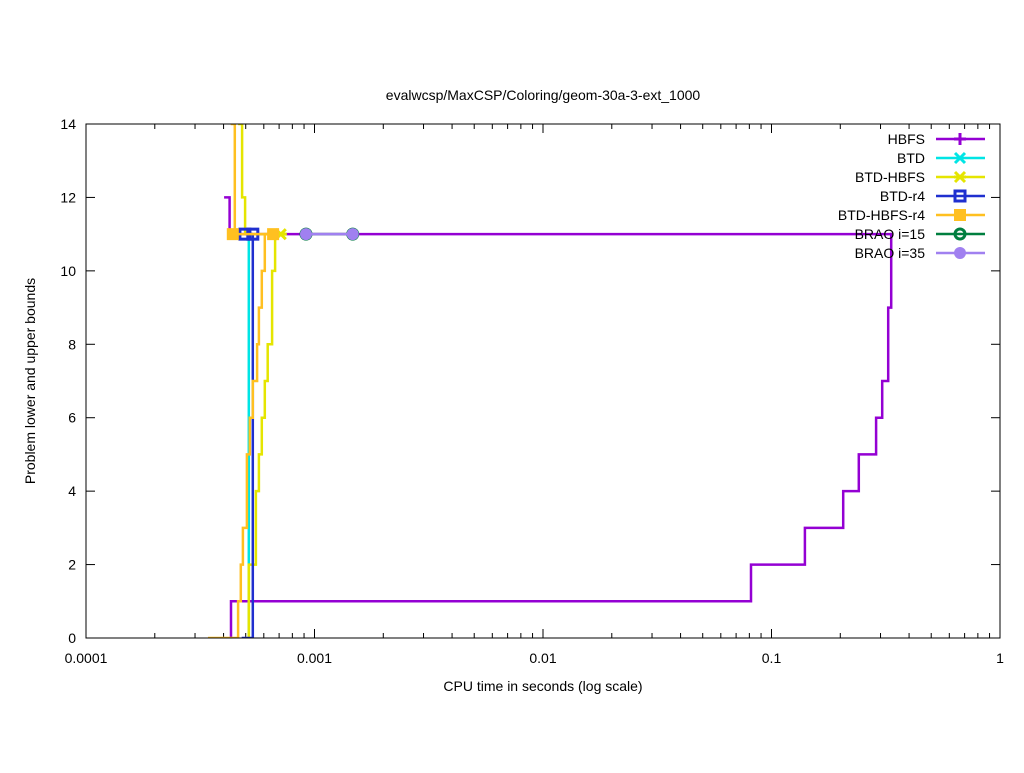  I want to click on y-tick-label: 14, so click(68, 124).